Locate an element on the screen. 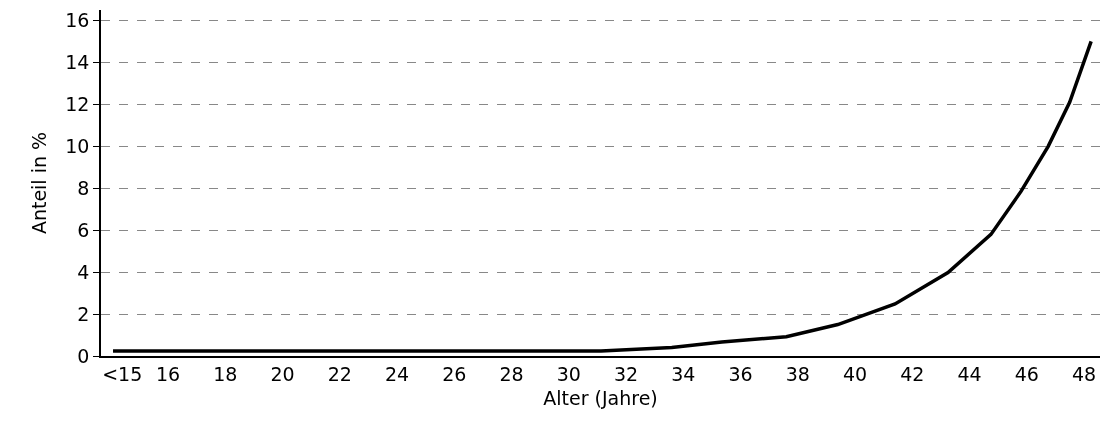  x-tick-label: 48 is located at coordinates (1084, 373).